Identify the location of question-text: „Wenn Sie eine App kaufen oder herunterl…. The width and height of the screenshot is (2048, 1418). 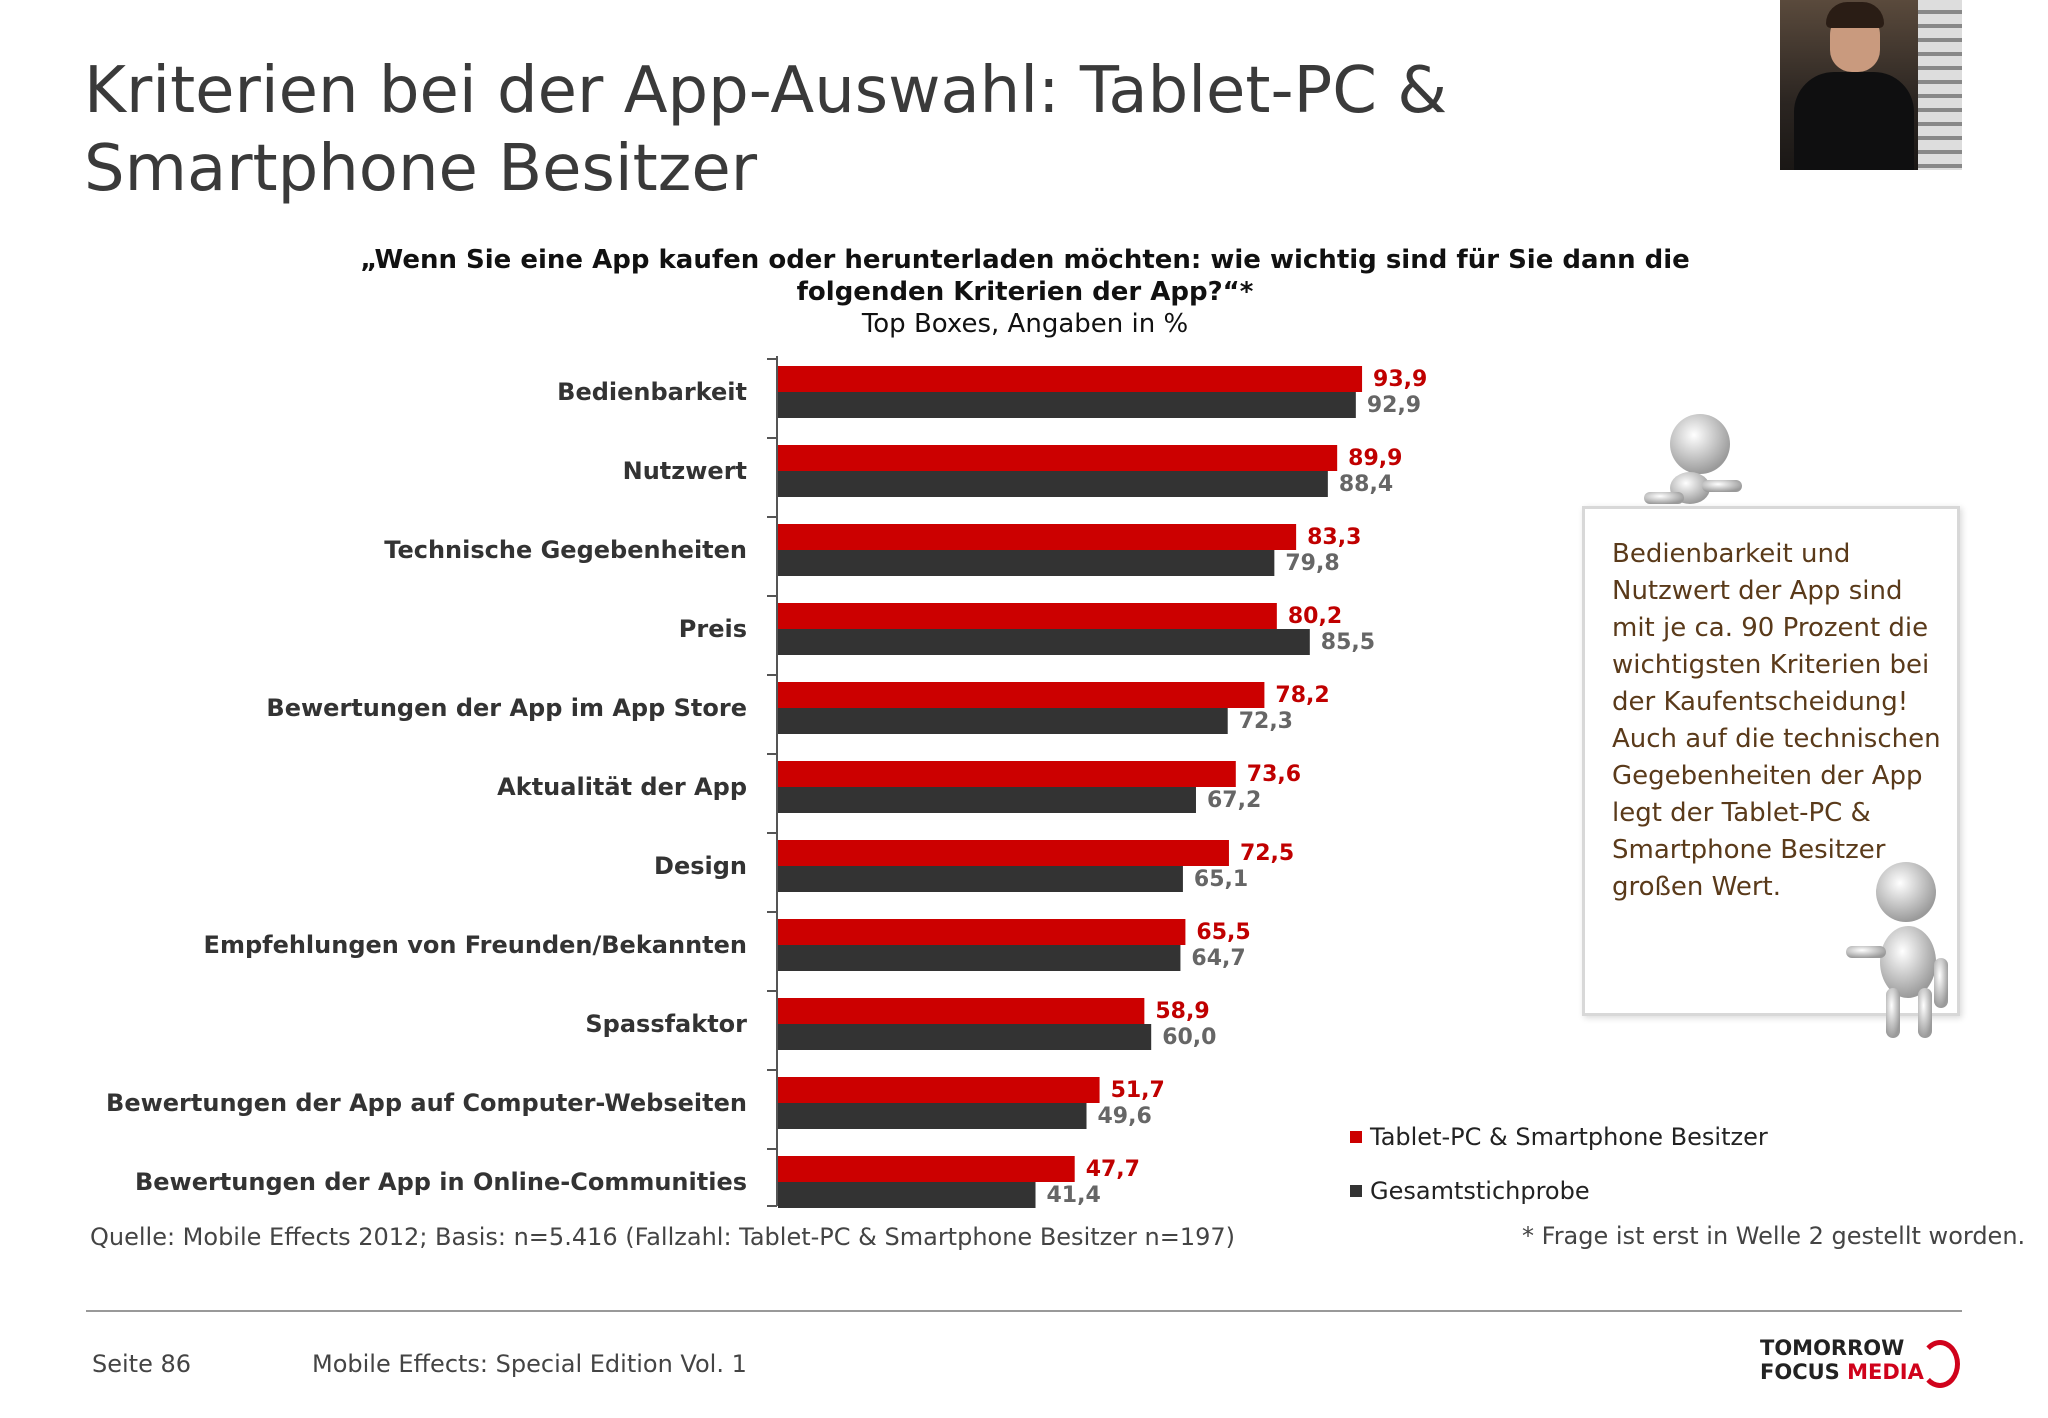
(1025, 276).